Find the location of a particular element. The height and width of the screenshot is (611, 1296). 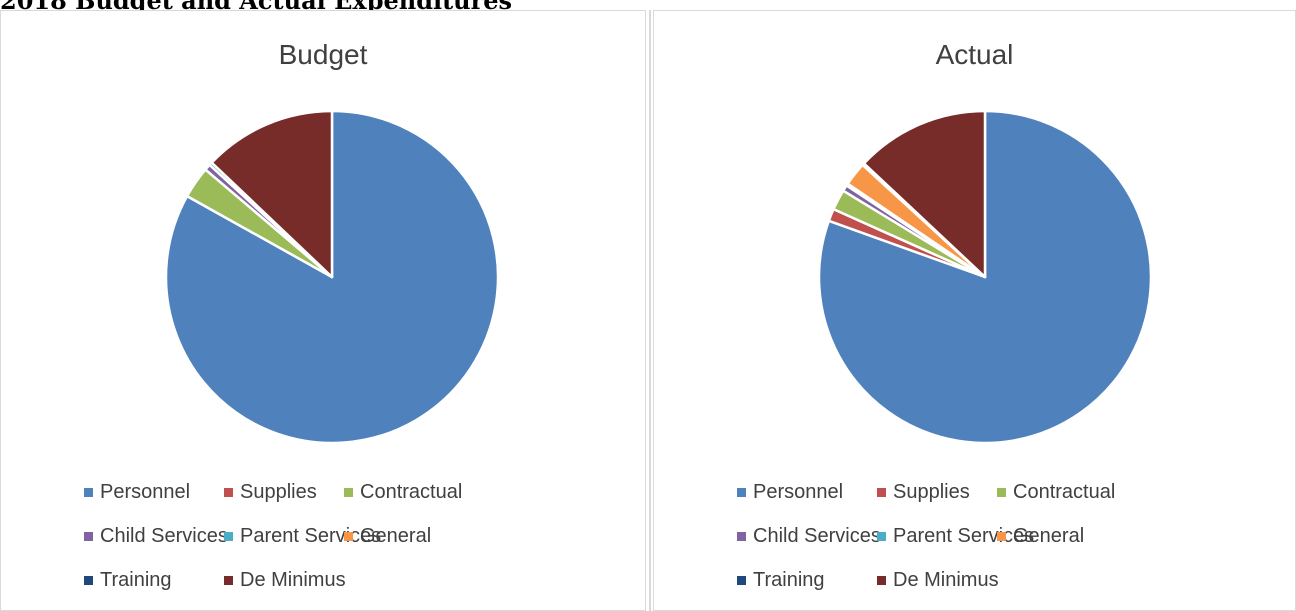

budget-pie-chart is located at coordinates (332, 277).